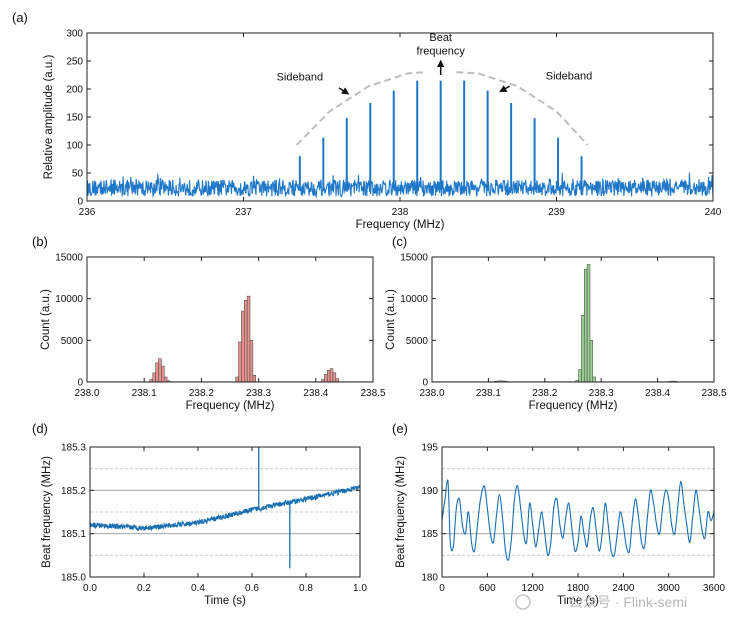 This screenshot has width=745, height=633. What do you see at coordinates (578, 514) in the screenshot?
I see `plot-area-e` at bounding box center [578, 514].